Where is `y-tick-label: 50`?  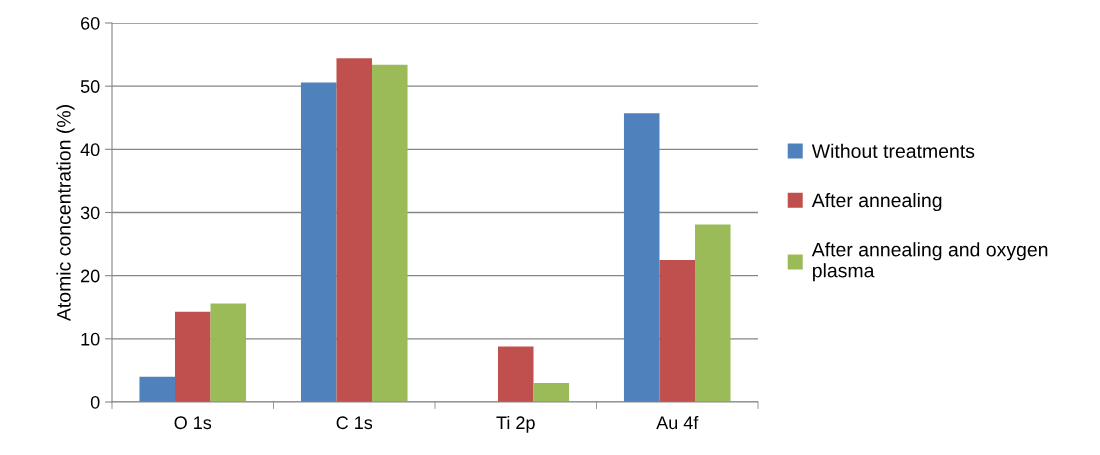 y-tick-label: 50 is located at coordinates (90, 86).